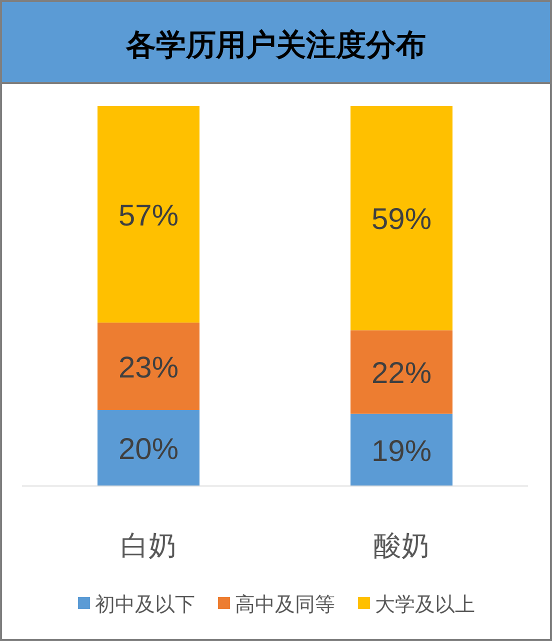  I want to click on data-label: 23%, so click(148, 367).